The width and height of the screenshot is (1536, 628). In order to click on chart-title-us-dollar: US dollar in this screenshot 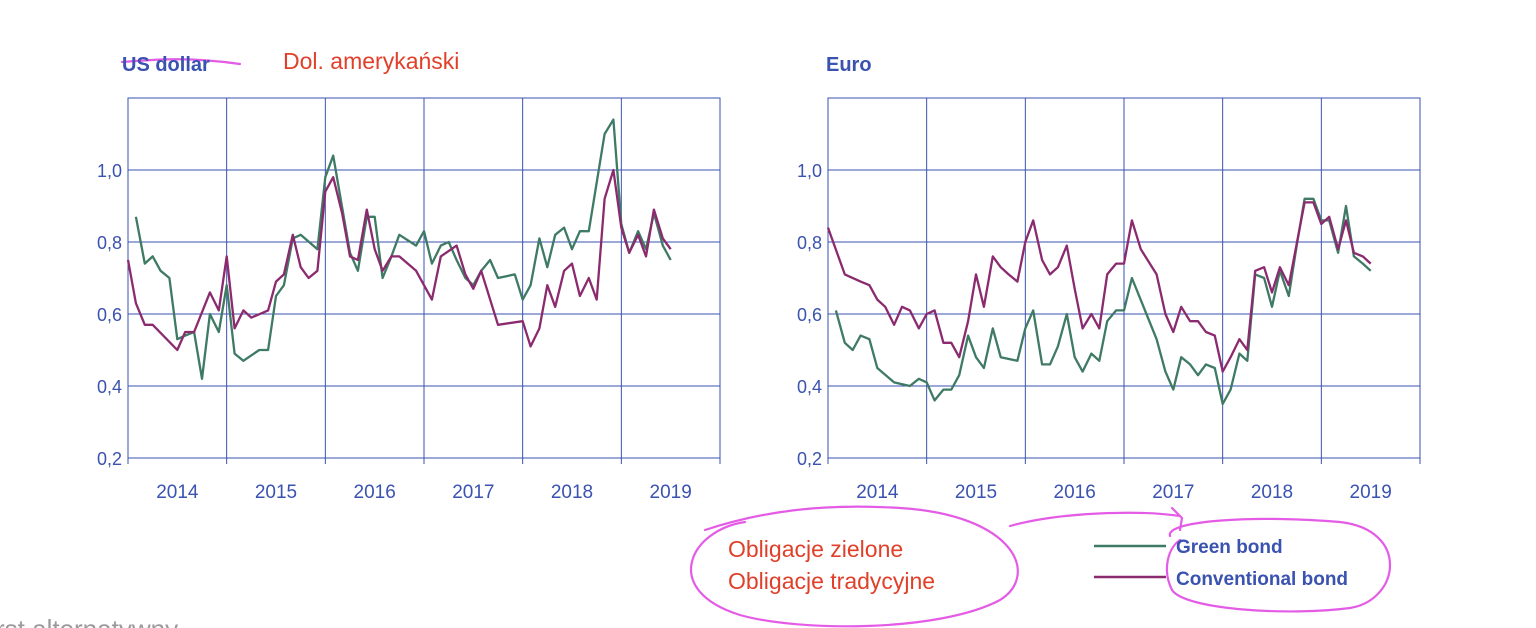, I will do `click(166, 65)`.